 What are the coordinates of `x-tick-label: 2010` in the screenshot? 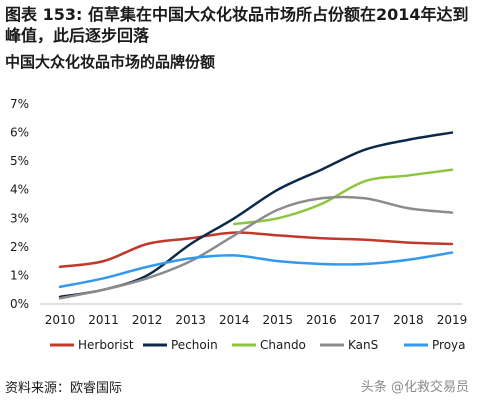 It's located at (60, 320).